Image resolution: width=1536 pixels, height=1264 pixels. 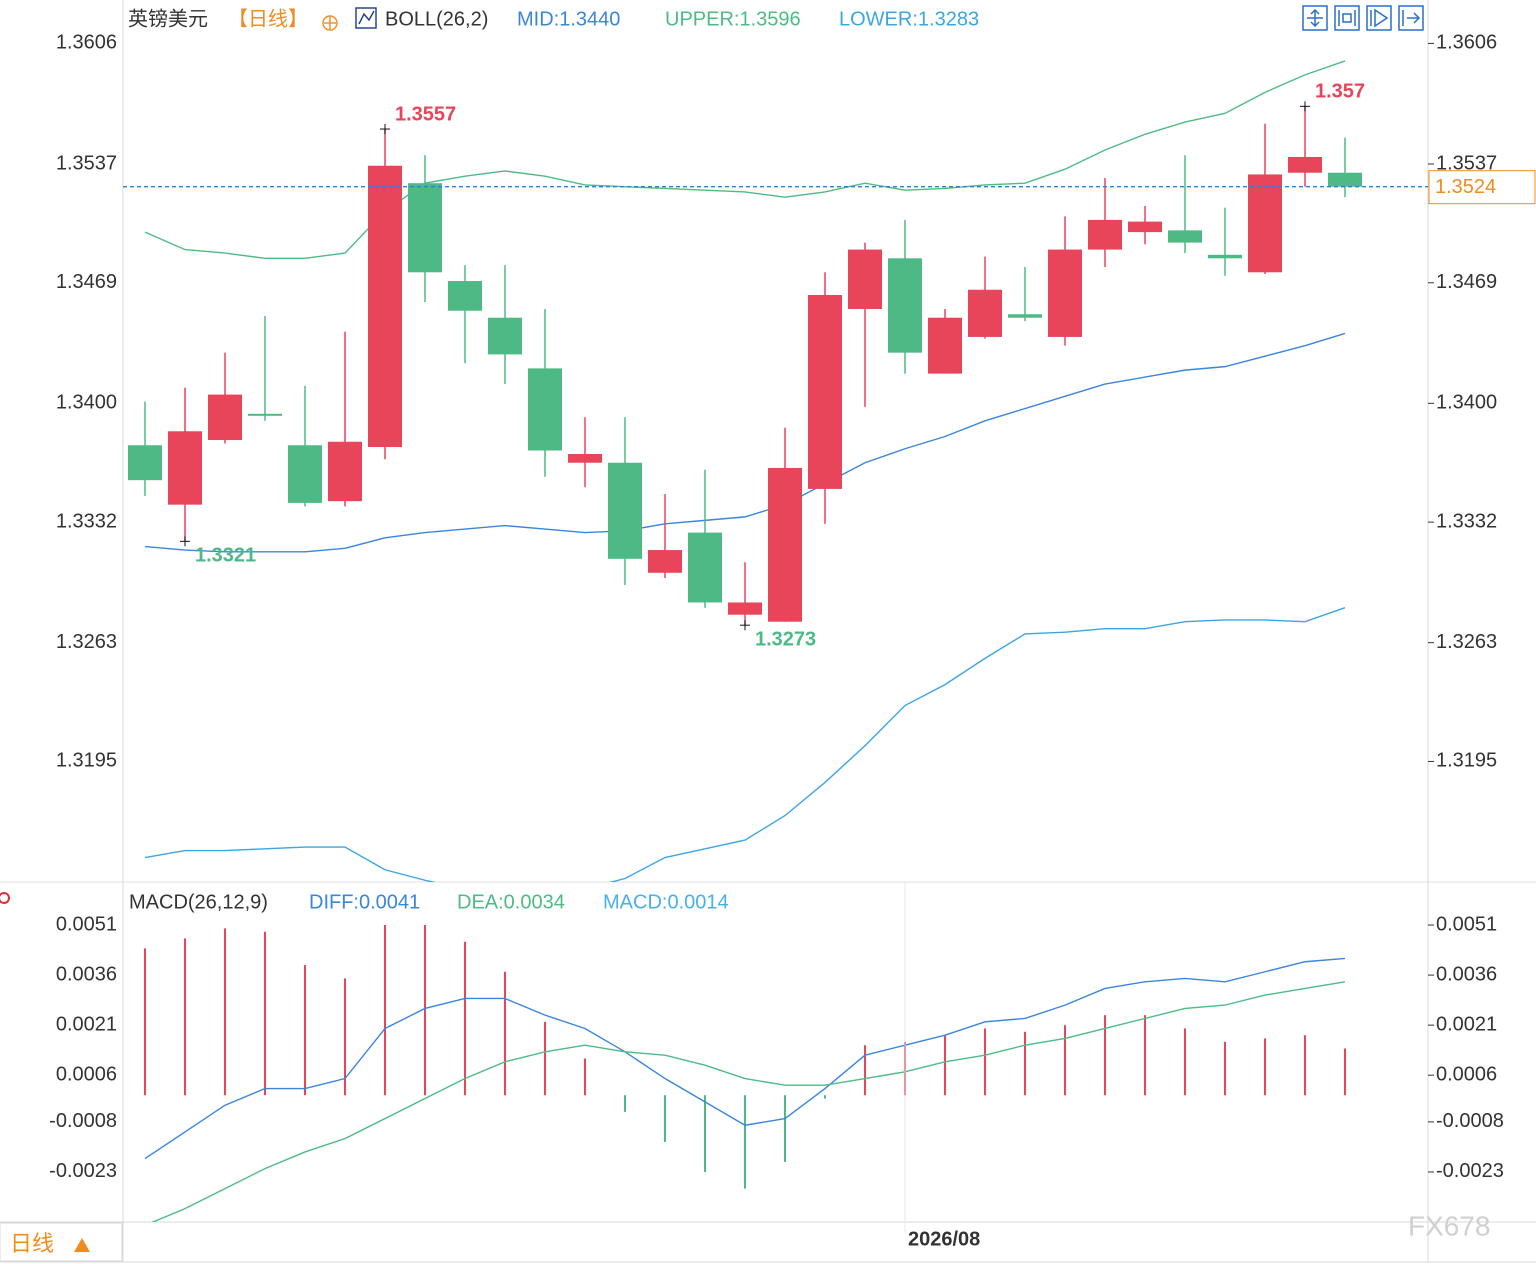 What do you see at coordinates (86, 1024) in the screenshot?
I see `y-tick-label: 0.0021` at bounding box center [86, 1024].